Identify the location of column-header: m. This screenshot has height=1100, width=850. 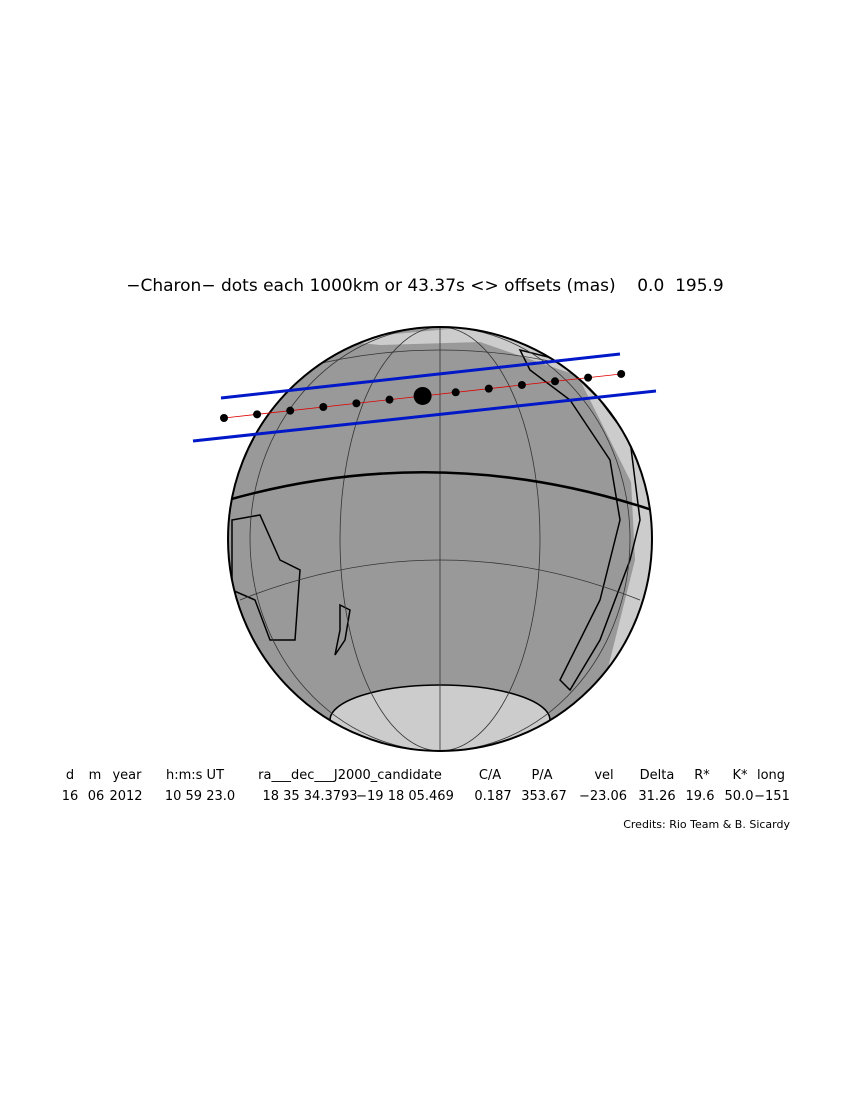
(95, 775).